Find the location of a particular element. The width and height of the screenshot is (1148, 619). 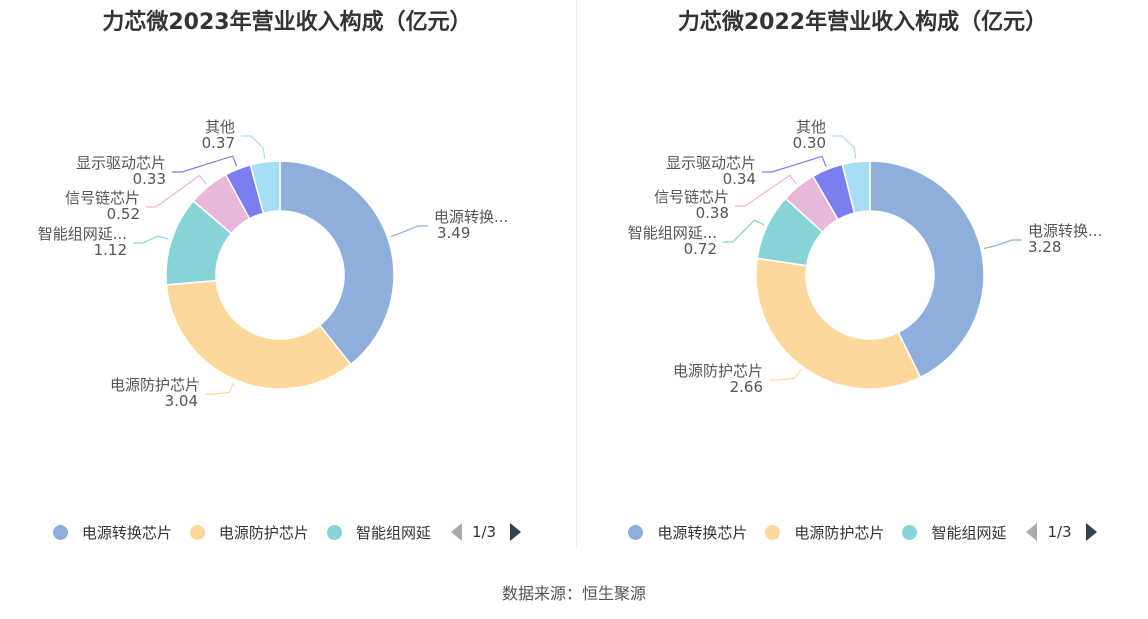

slice-value-smart-networking: 1.12 is located at coordinates (110, 250).